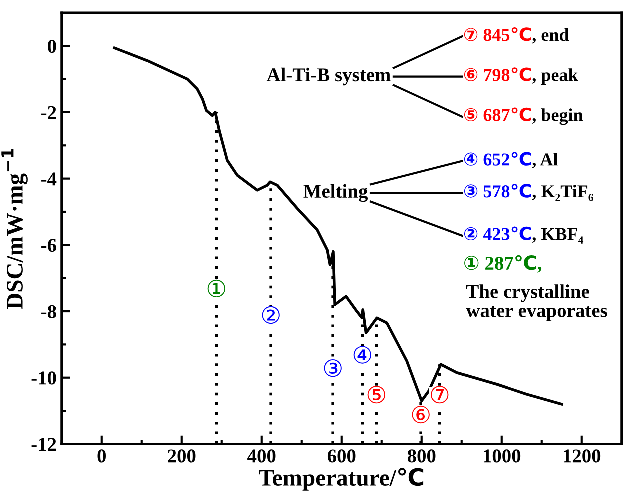 Image resolution: width=625 pixels, height=498 pixels. I want to click on y-tick-label: 0, so click(52, 47).